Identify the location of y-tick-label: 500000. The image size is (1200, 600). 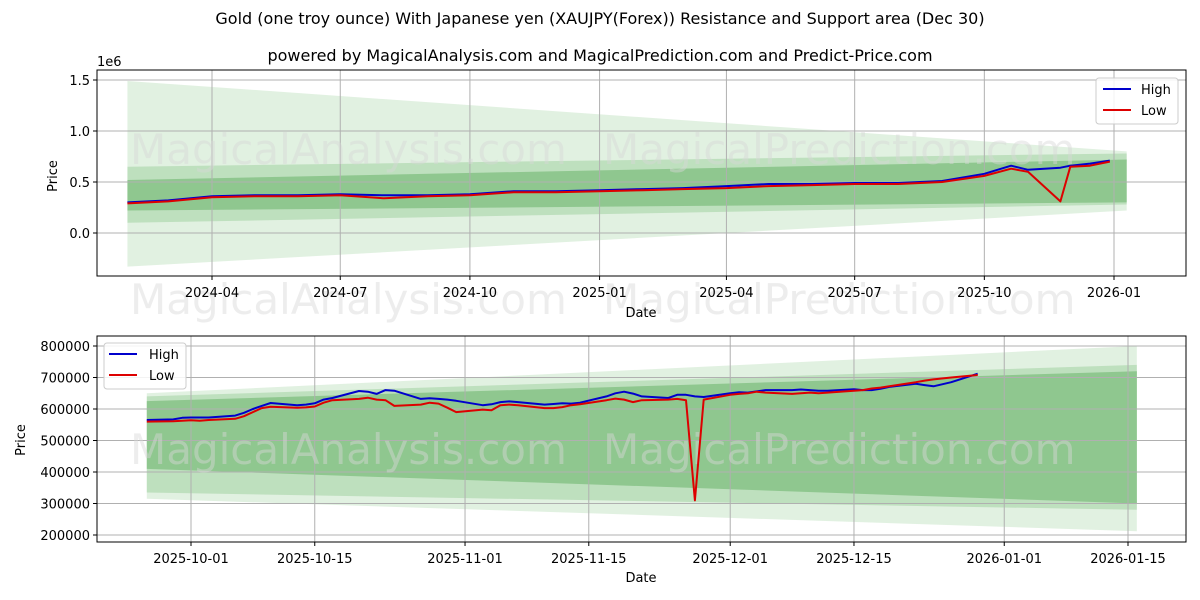
(65, 442).